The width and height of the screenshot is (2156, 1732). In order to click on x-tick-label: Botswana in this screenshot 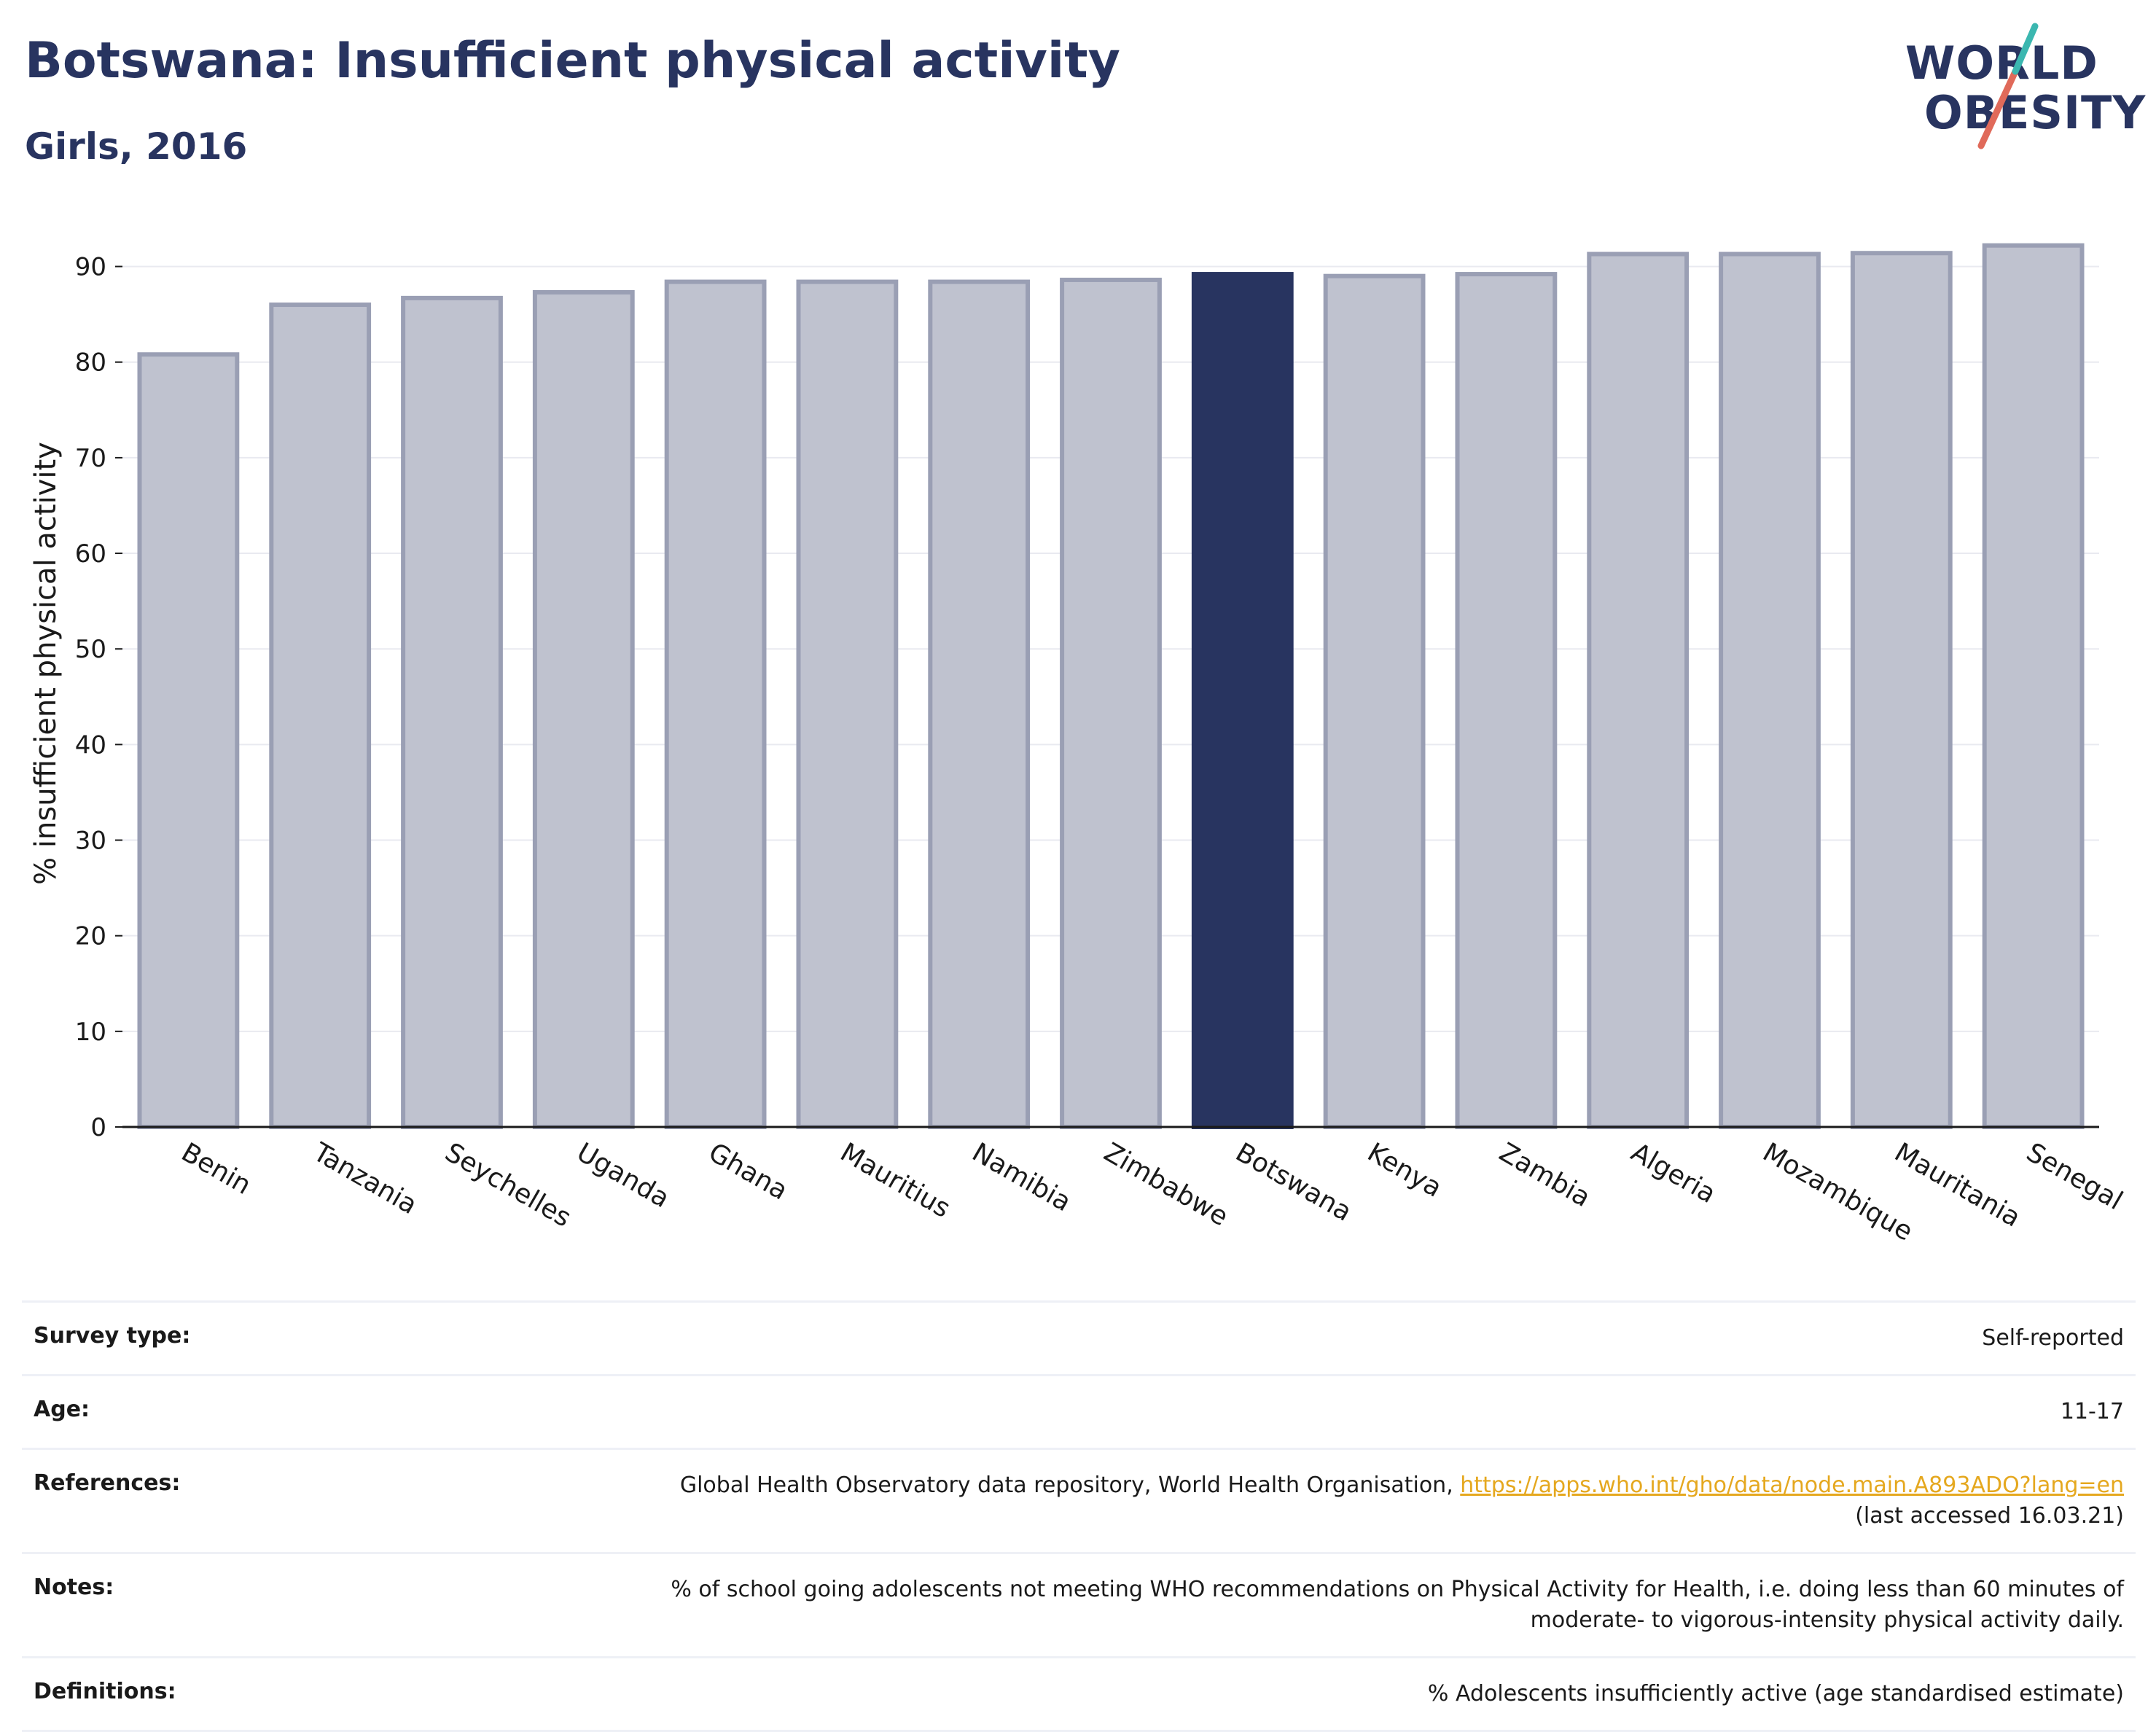, I will do `click(1293, 1182)`.